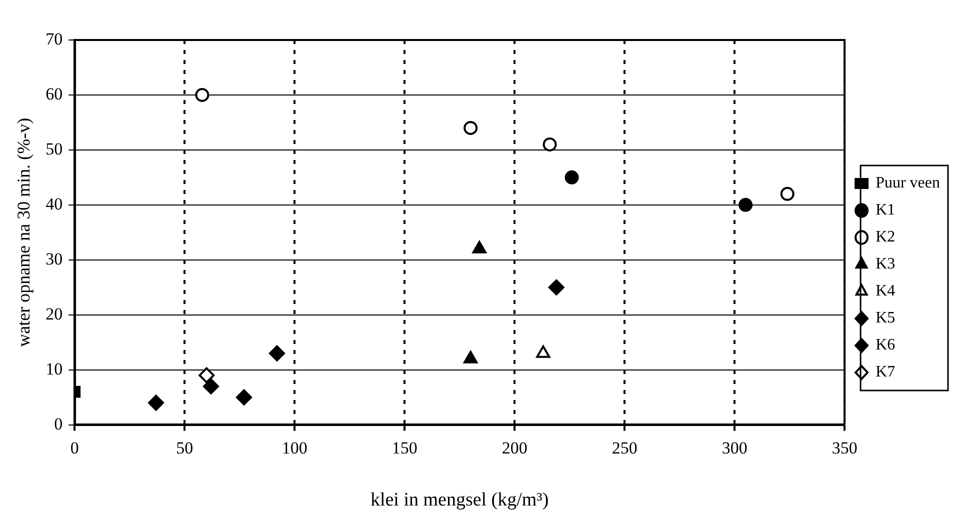  I want to click on x-axis-title: klei in mengsel (kg/m³), so click(459, 500).